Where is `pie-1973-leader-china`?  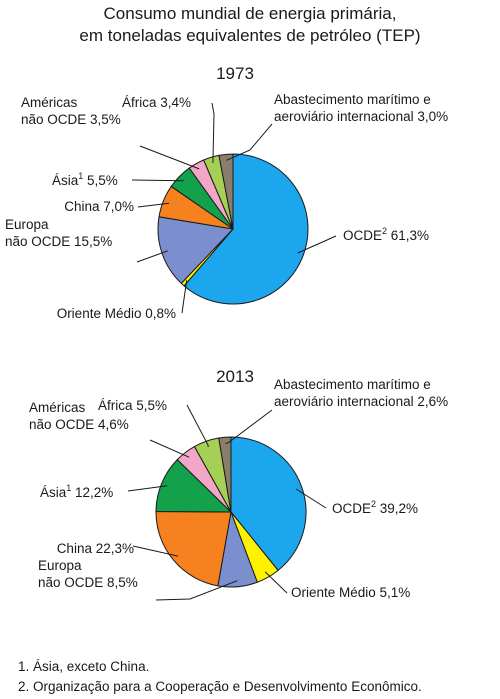 pie-1973-leader-china is located at coordinates (153, 205).